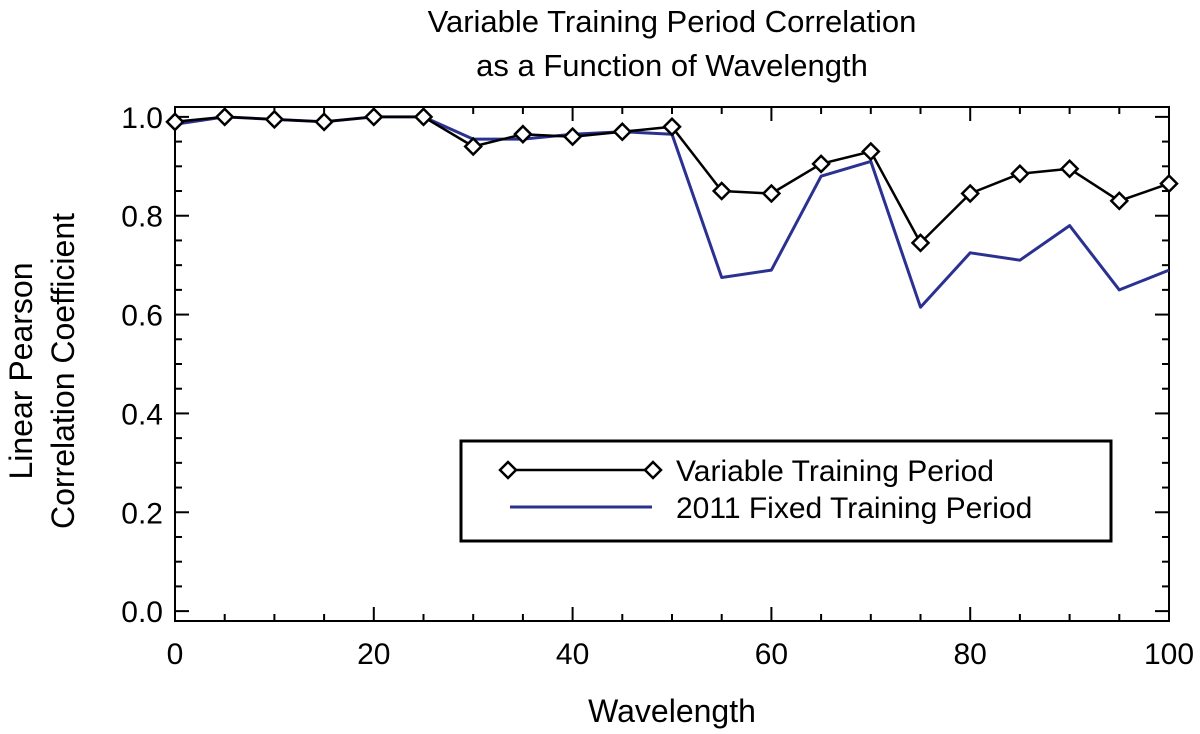 Image resolution: width=1200 pixels, height=734 pixels. I want to click on legend-box, so click(786, 491).